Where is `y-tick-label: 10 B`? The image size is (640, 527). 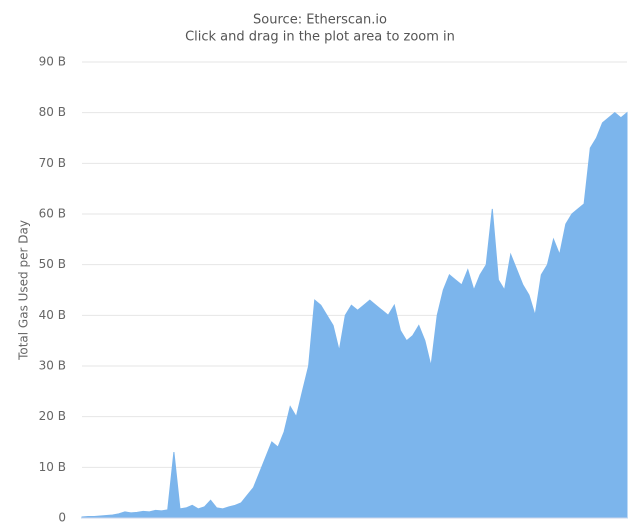 y-tick-label: 10 B is located at coordinates (52, 467).